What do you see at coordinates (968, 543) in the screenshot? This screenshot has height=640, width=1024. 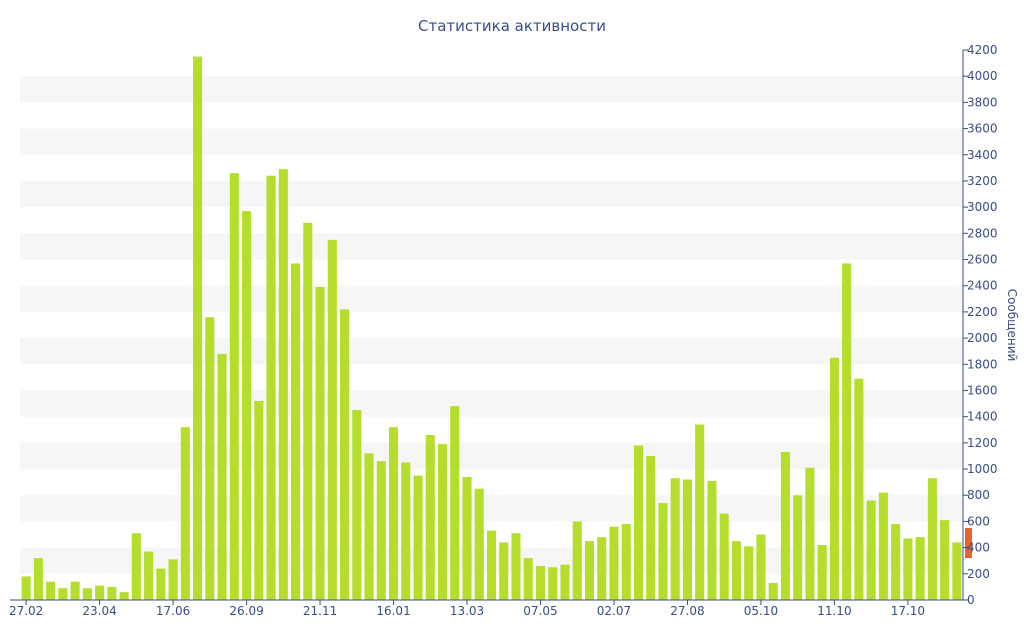 I see `highlight-layer` at bounding box center [968, 543].